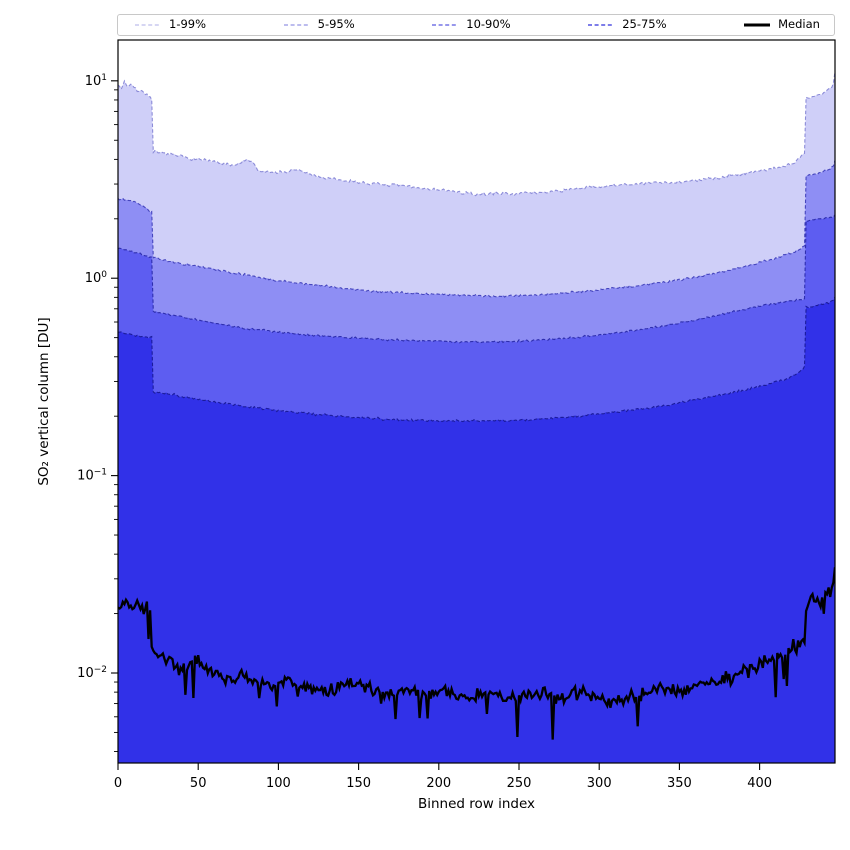  Describe the element at coordinates (799, 24) in the screenshot. I see `legend-label: Median` at that location.